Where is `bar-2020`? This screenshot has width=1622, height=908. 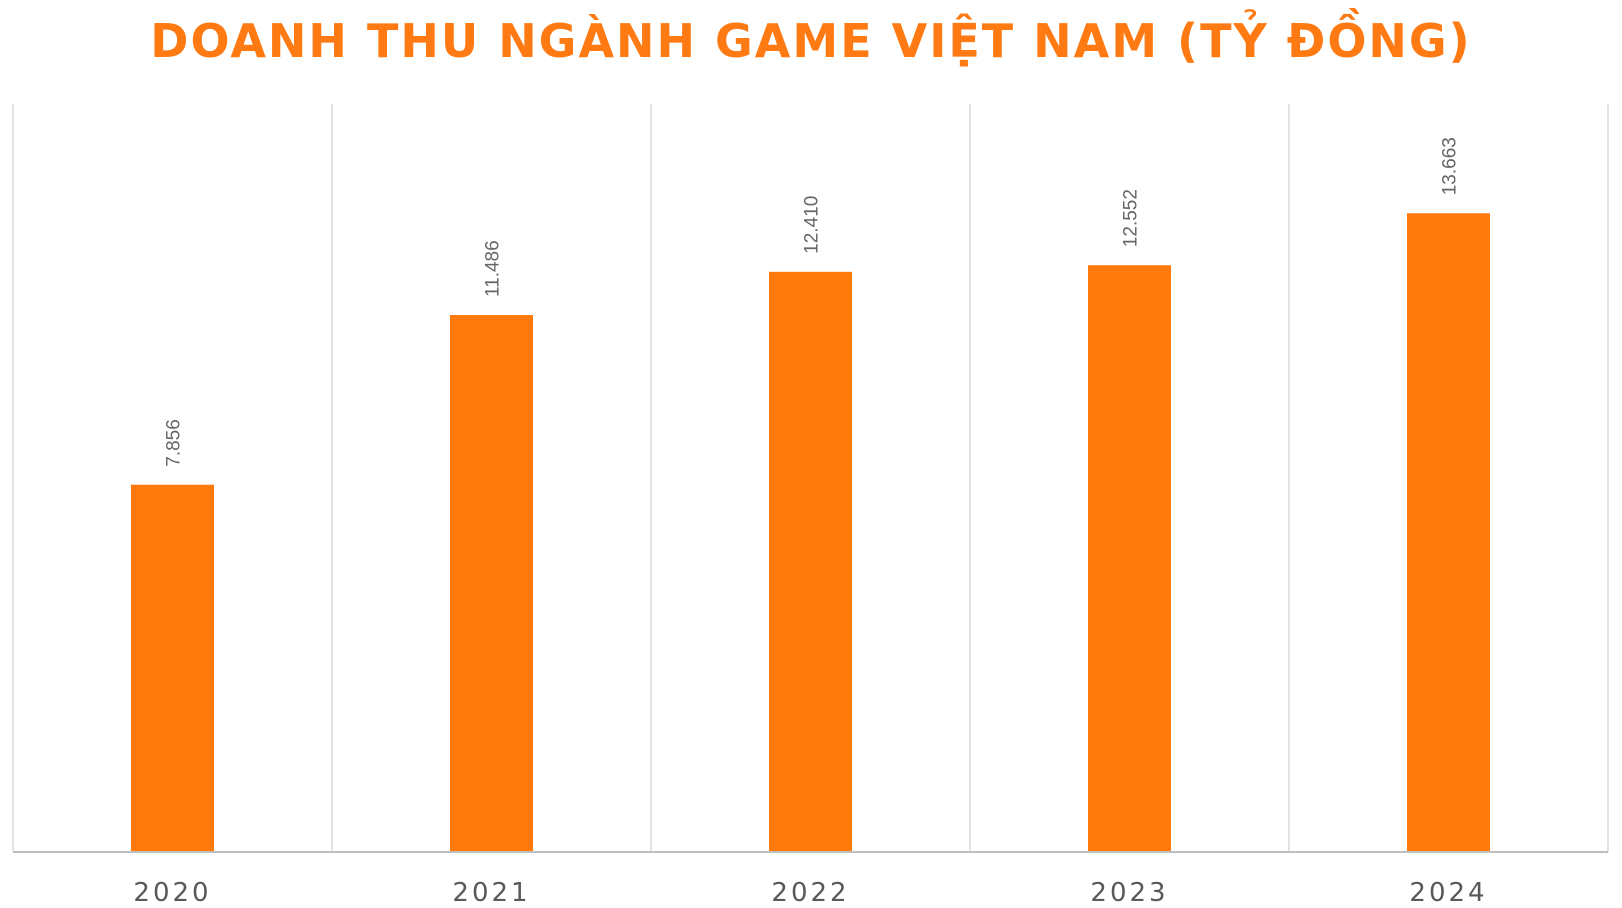 bar-2020 is located at coordinates (172, 668).